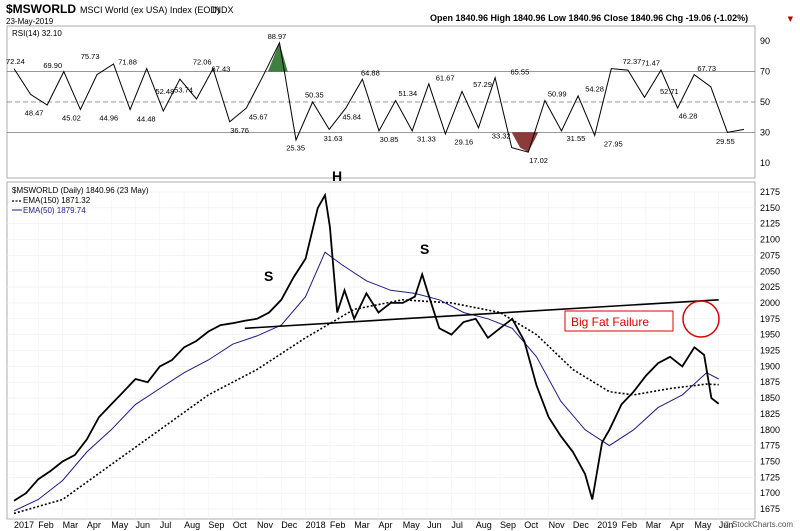 This screenshot has width=800, height=531. I want to click on price-tick-label: 2000, so click(770, 303).